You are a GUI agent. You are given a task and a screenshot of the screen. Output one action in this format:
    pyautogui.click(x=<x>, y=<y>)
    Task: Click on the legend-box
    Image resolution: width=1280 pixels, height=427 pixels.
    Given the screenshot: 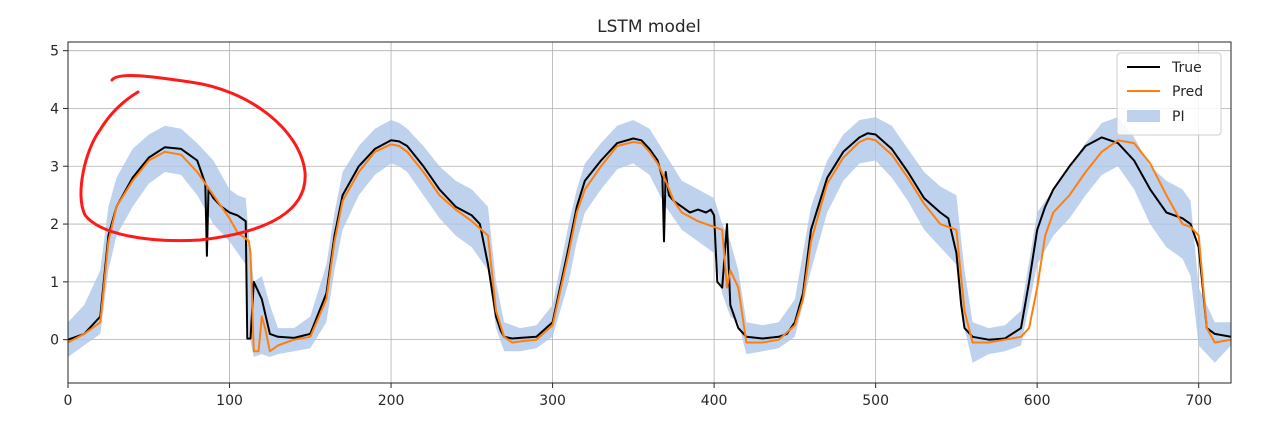 What is the action you would take?
    pyautogui.click(x=1169, y=94)
    